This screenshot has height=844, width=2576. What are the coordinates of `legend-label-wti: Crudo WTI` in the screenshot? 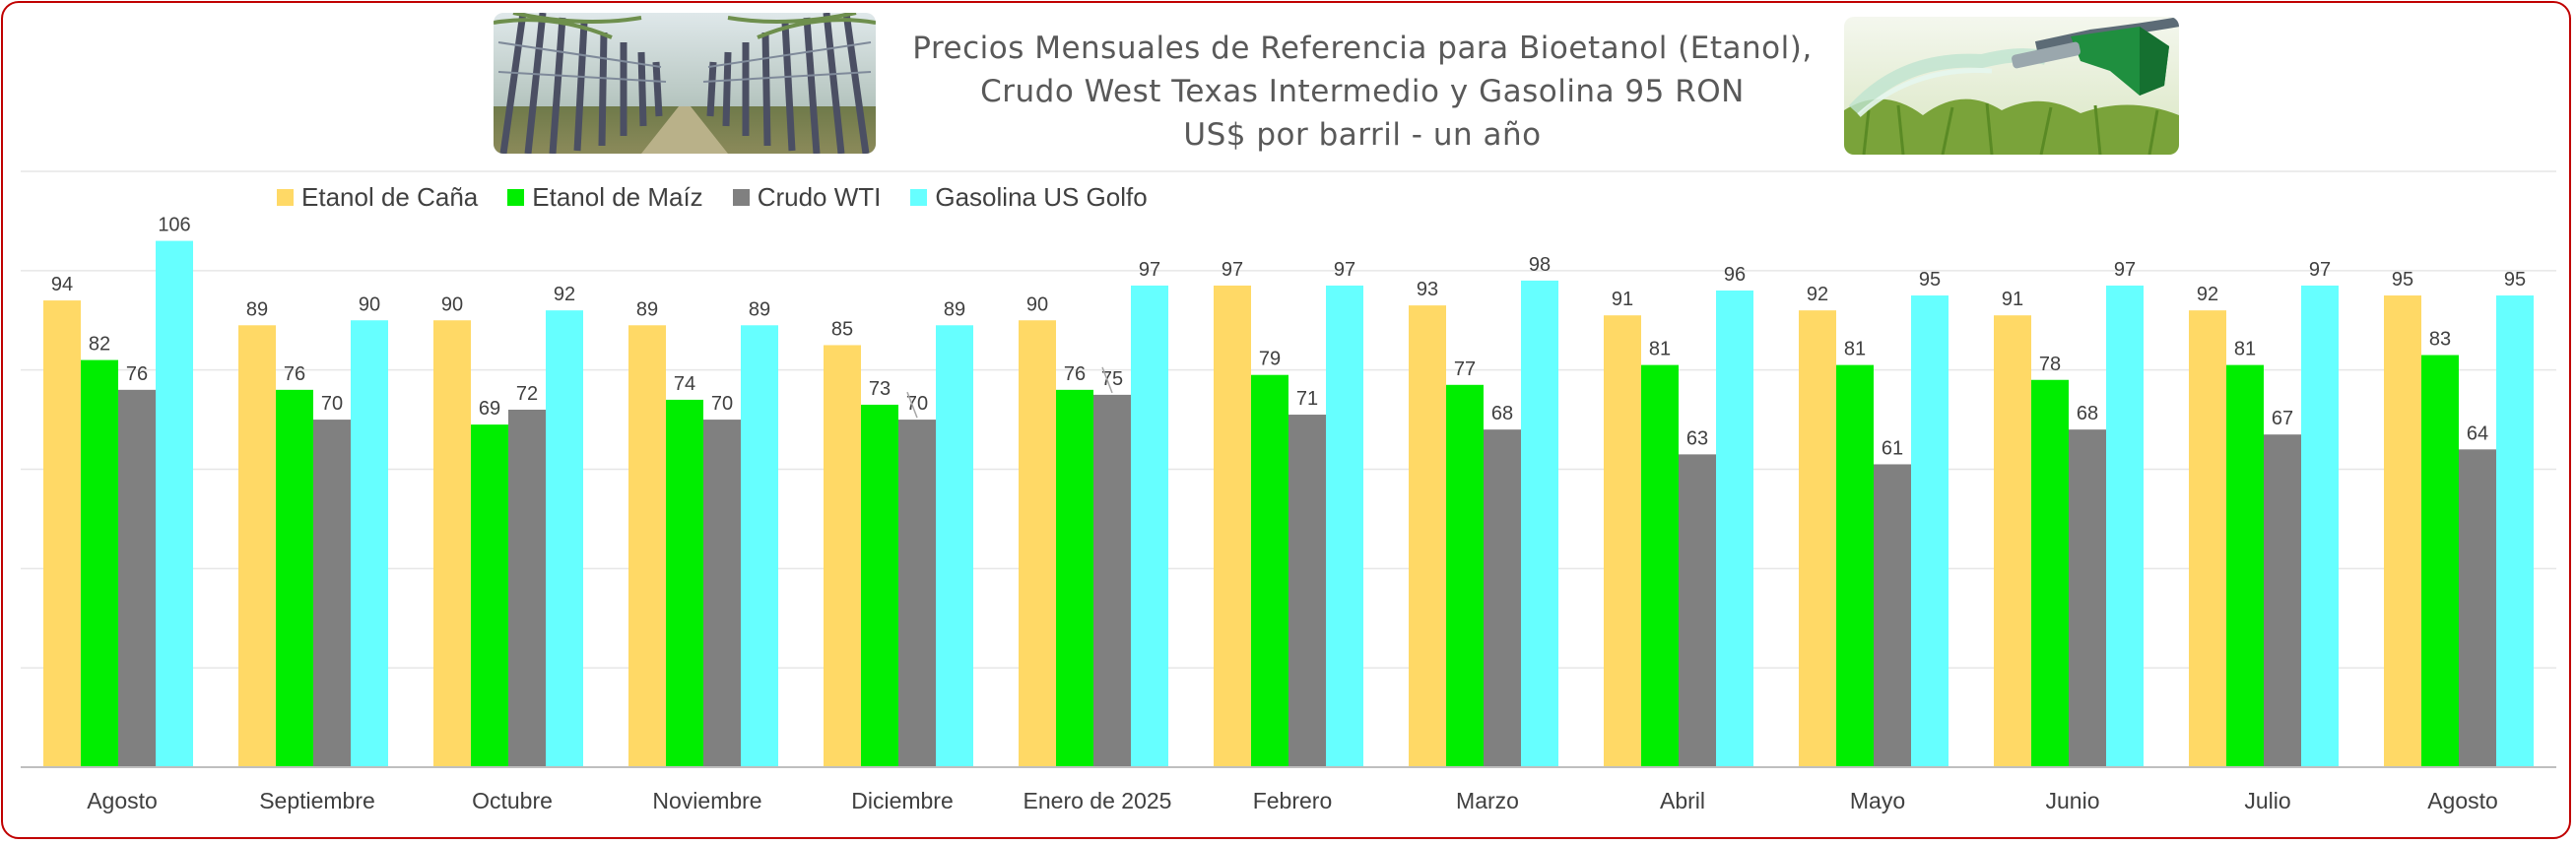 It's located at (820, 197).